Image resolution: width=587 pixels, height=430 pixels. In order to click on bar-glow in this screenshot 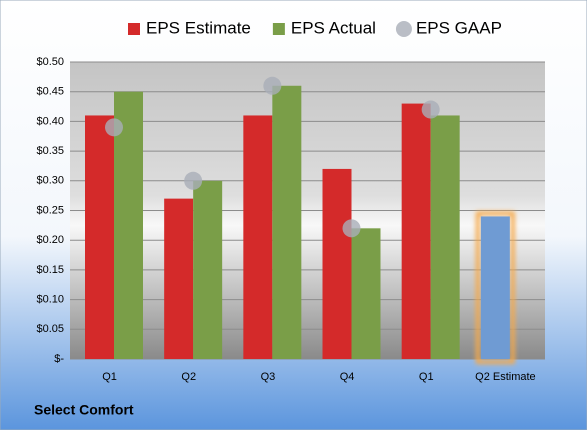, I will do `click(495, 287)`.